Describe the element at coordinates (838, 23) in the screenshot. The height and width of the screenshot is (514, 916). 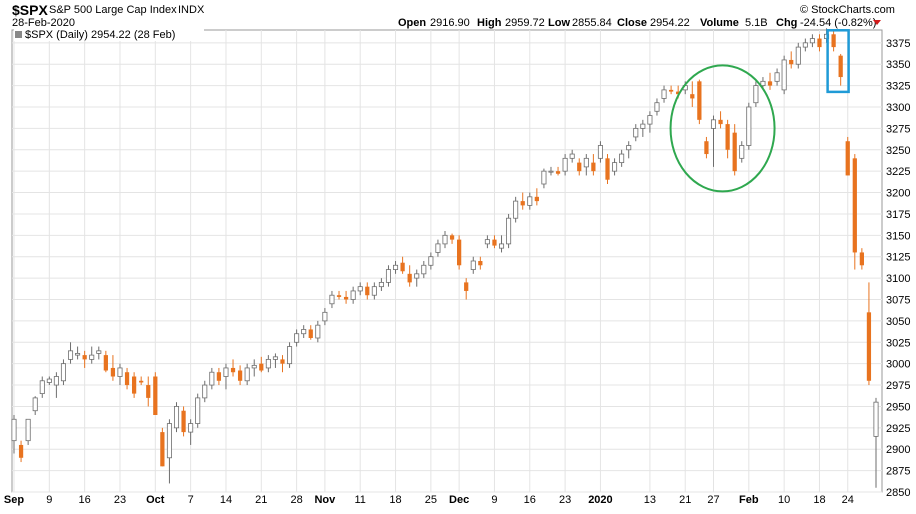
I see `chg-value: -24.54 (-0.82%)` at that location.